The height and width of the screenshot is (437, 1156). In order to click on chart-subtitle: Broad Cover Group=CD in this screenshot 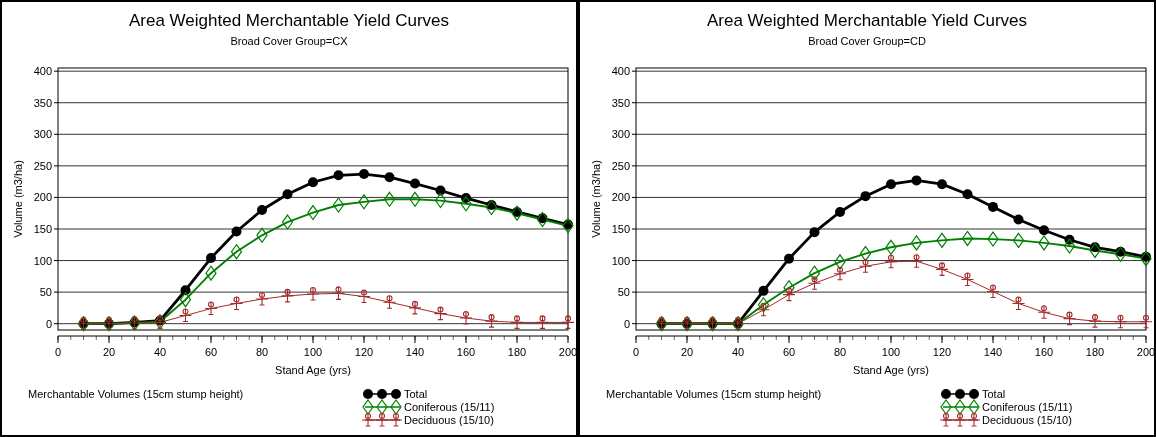, I will do `click(867, 41)`.